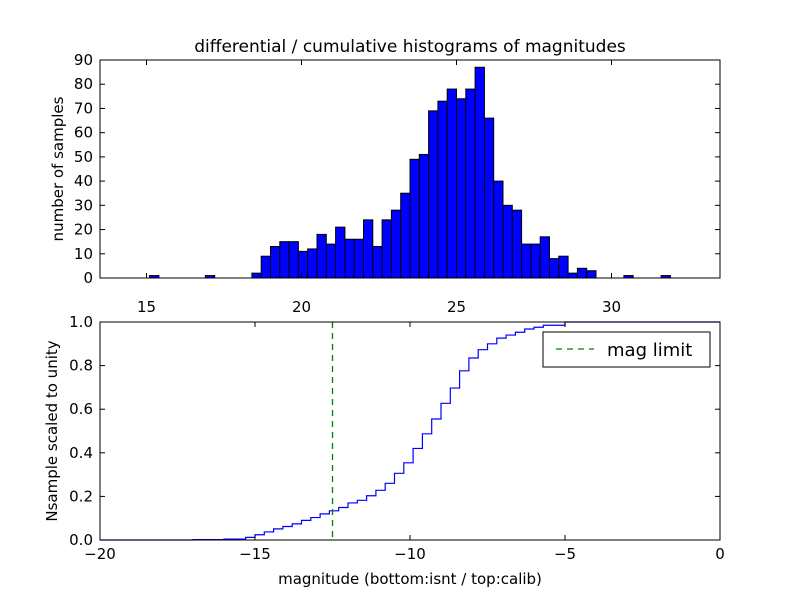 The height and width of the screenshot is (600, 800). Describe the element at coordinates (410, 554) in the screenshot. I see `x-tick-label: −10` at that location.